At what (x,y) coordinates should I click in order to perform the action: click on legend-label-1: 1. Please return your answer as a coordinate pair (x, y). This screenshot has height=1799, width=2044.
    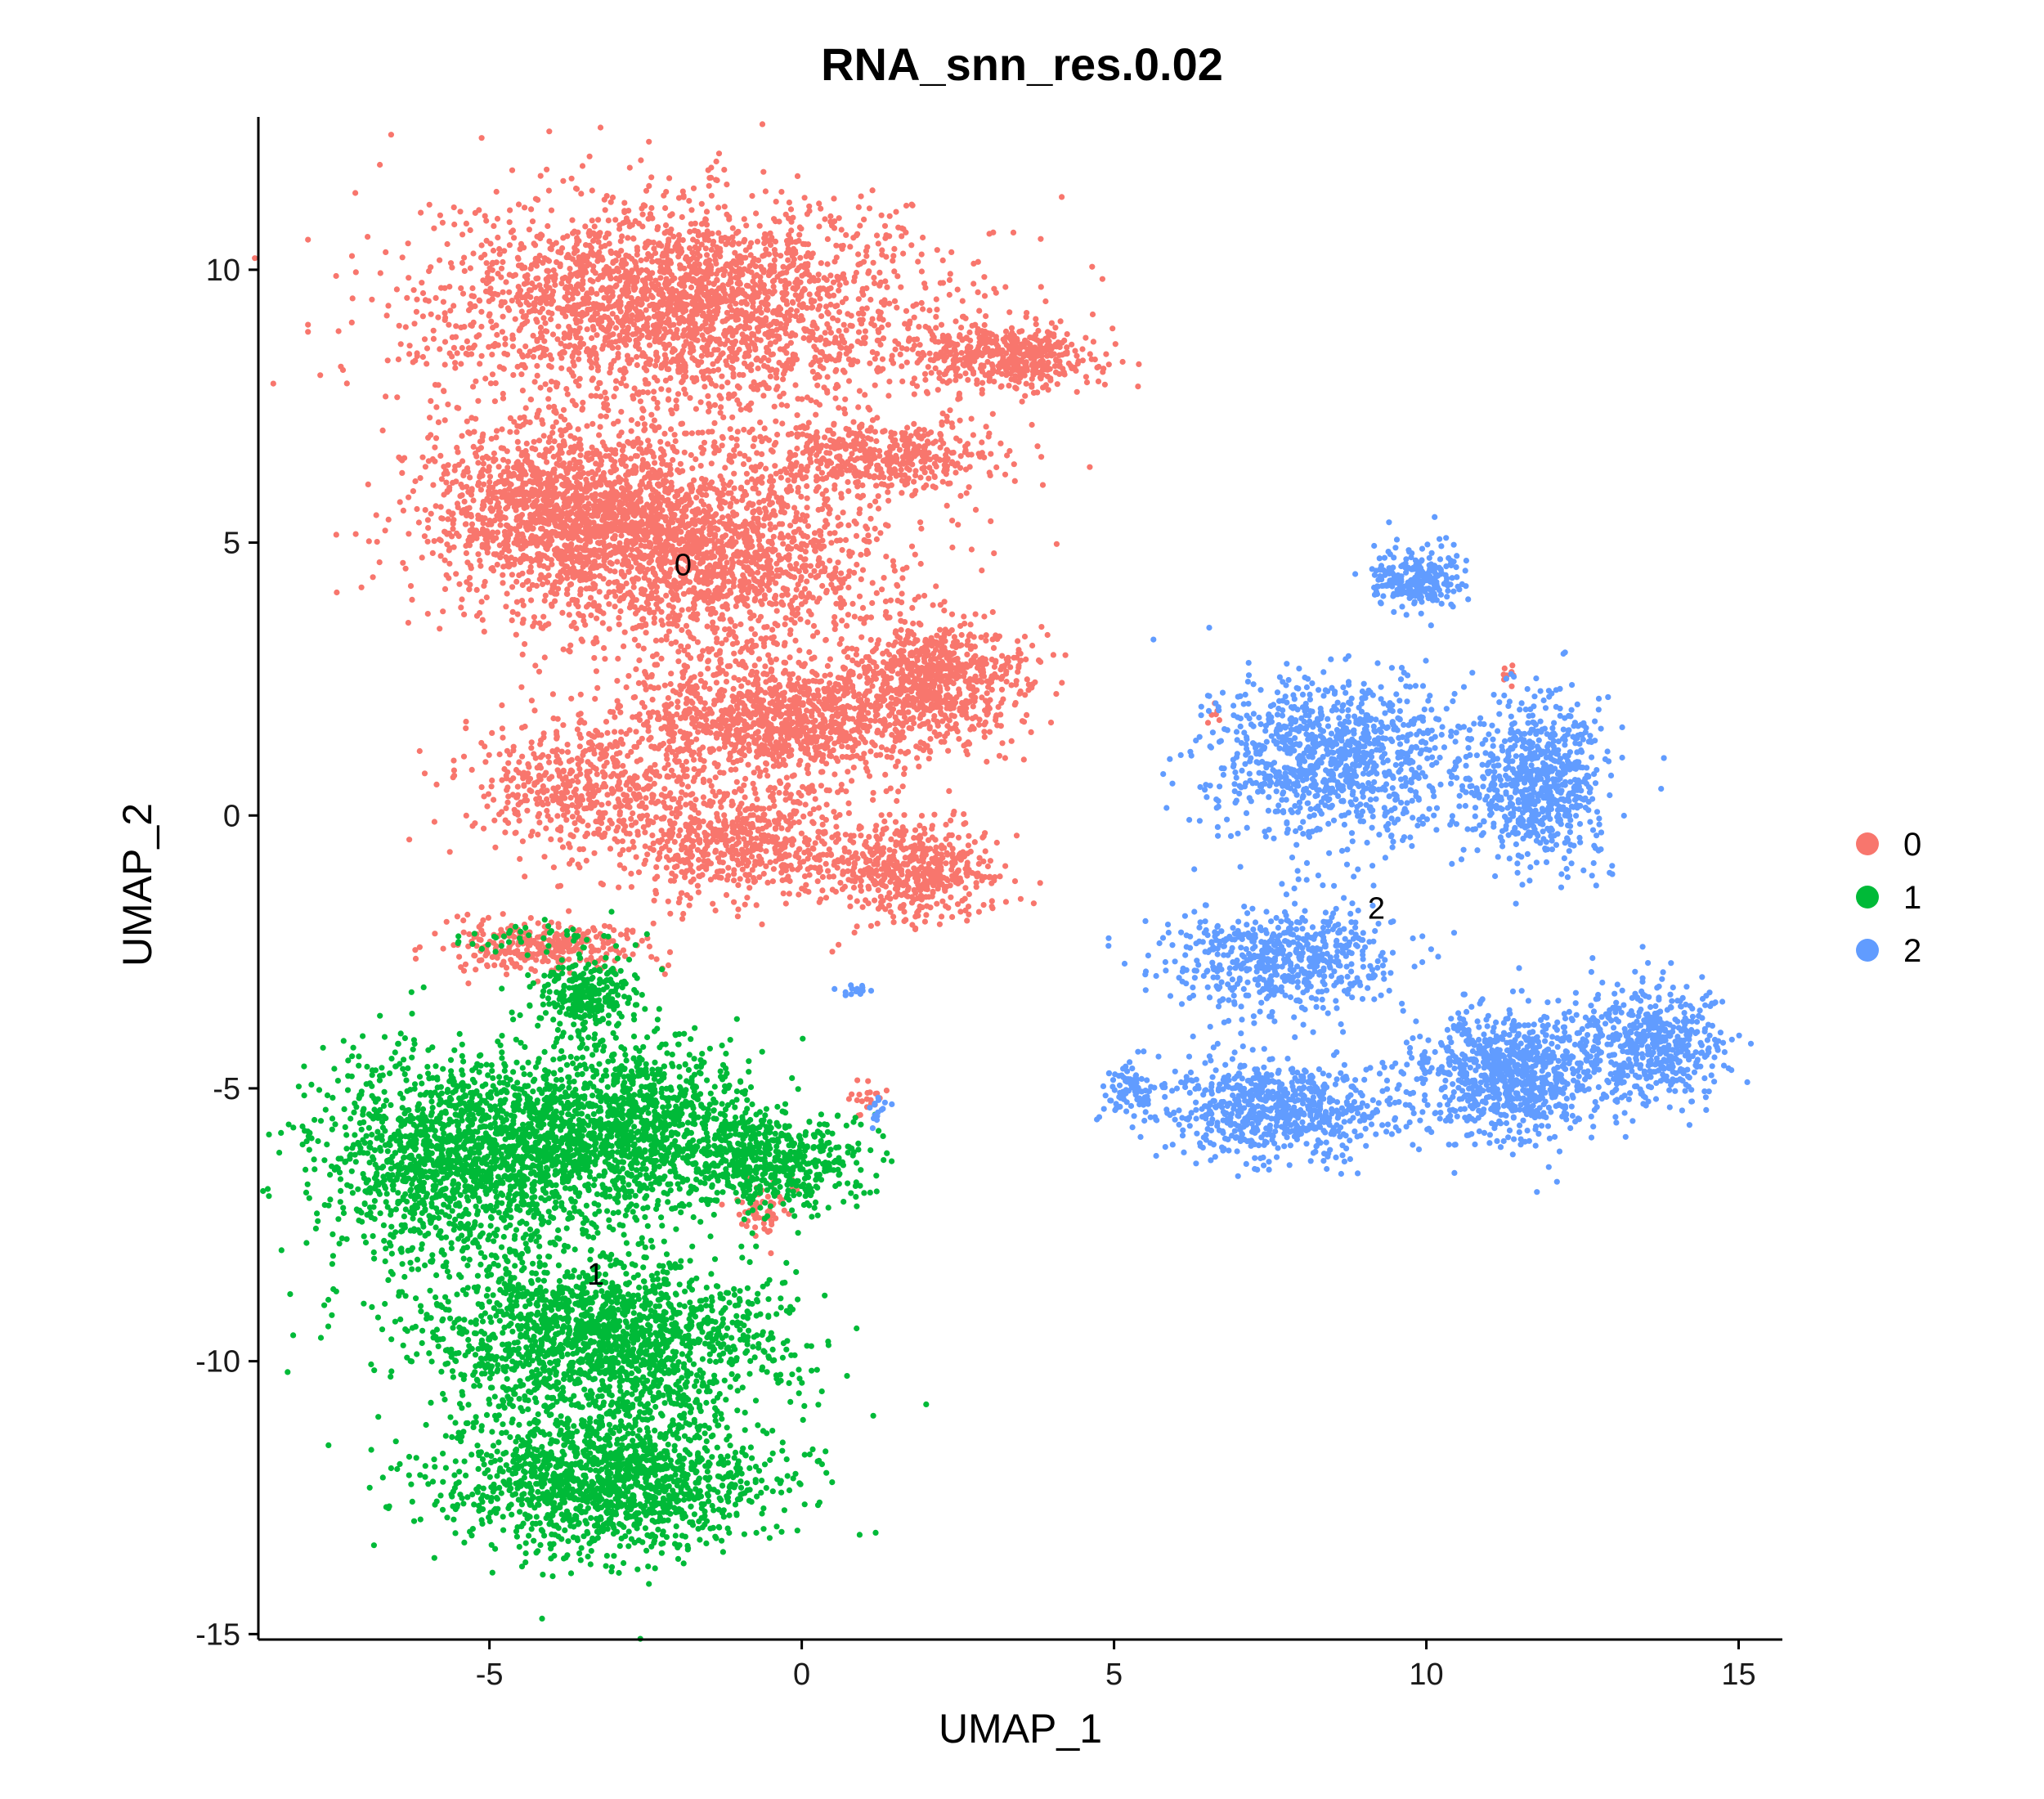
    Looking at the image, I should click on (1912, 898).